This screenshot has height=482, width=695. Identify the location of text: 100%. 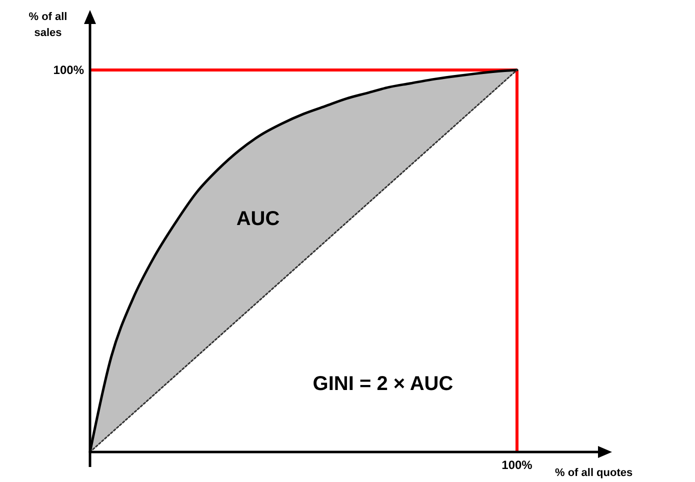
(517, 465).